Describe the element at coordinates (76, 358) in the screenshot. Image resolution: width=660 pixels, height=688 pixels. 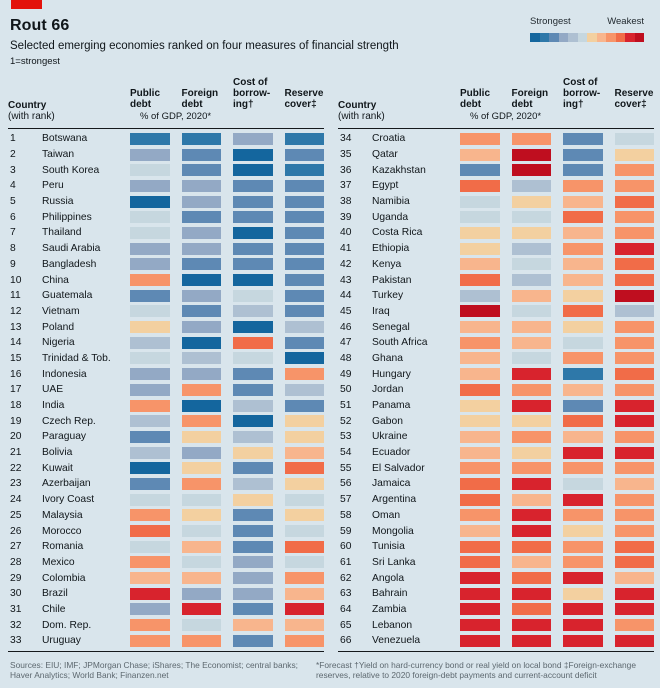
I see `country-name: Trinidad & Tob.` at that location.